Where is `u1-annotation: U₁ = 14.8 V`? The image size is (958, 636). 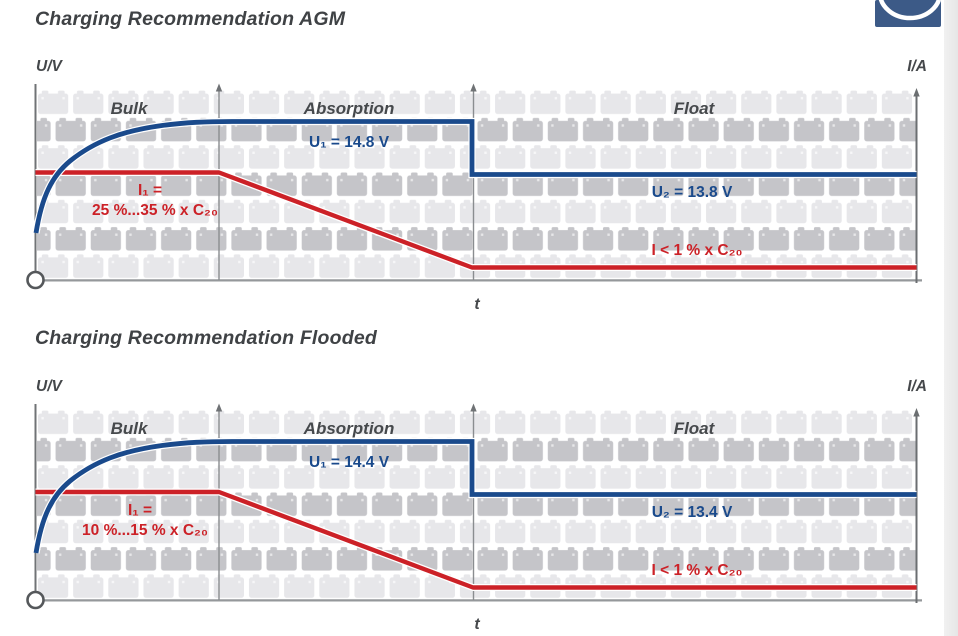 u1-annotation: U₁ = 14.8 V is located at coordinates (349, 142).